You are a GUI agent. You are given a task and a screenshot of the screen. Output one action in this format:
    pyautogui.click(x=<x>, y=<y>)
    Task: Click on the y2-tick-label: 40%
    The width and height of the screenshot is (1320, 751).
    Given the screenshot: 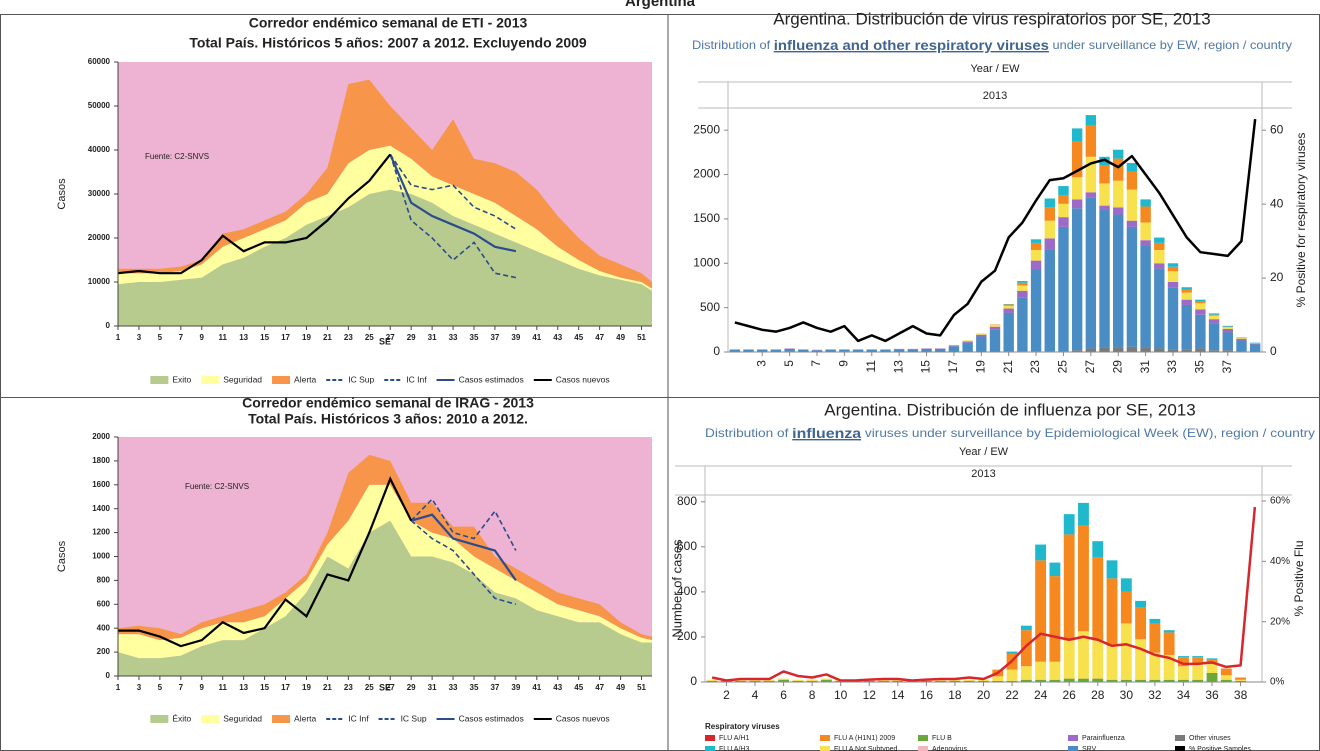 What is the action you would take?
    pyautogui.click(x=1280, y=561)
    